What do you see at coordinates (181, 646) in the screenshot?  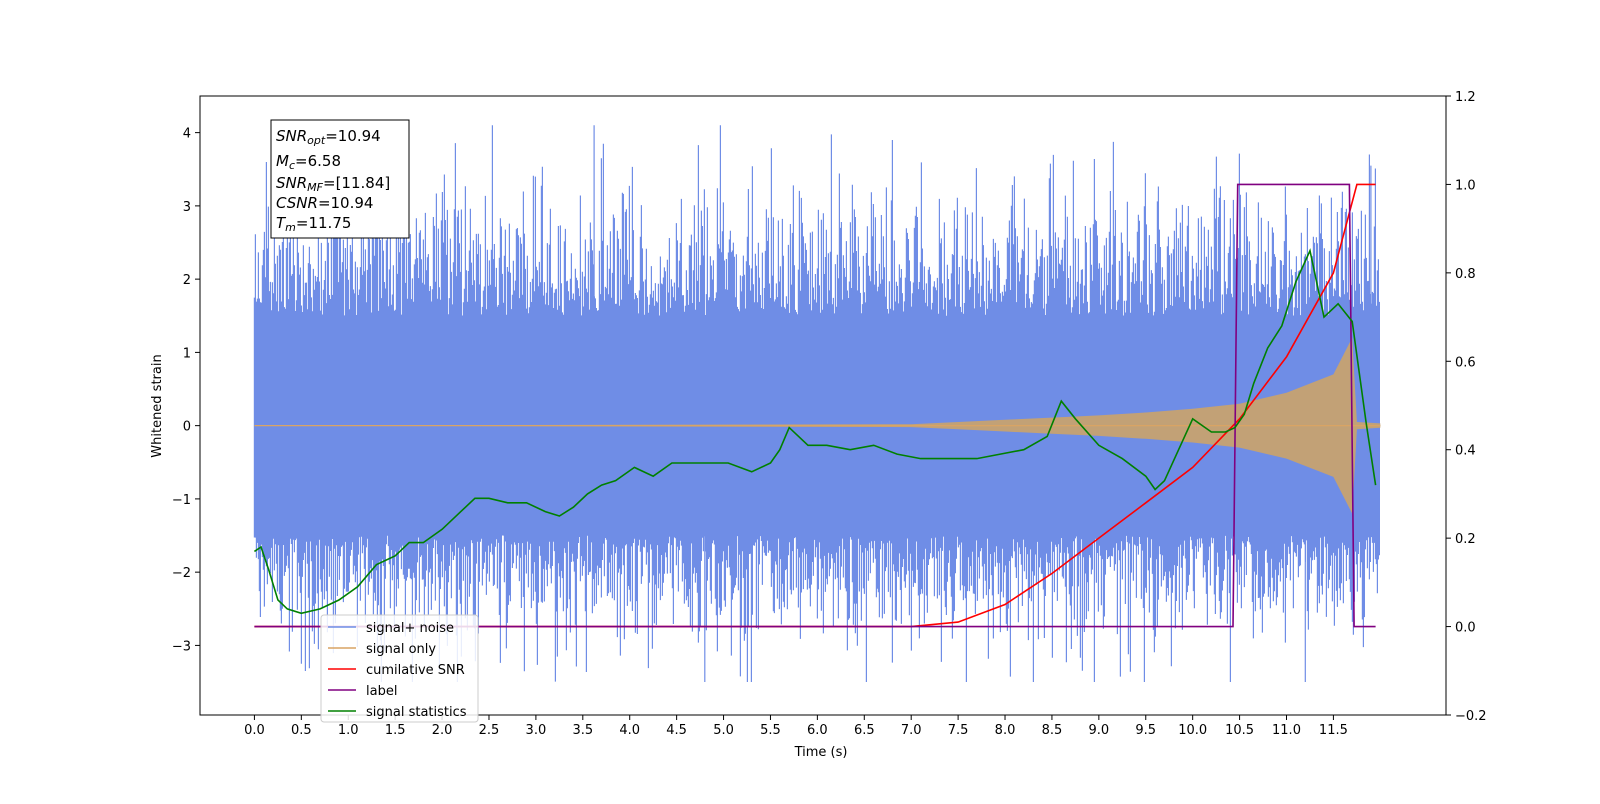 I see `y-left-tick-label: −3` at bounding box center [181, 646].